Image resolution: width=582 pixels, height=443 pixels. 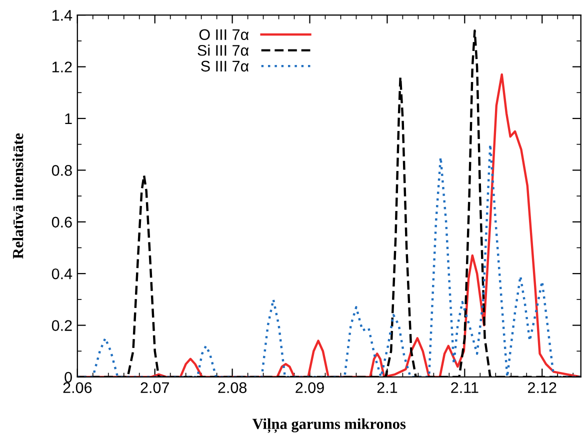 I want to click on x-tick-label: 2.09, so click(x=310, y=388).